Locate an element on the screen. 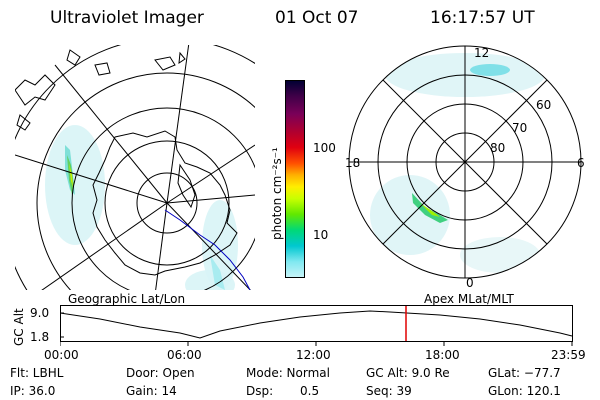 Image resolution: width=600 pixels, height=400 pixels. mlat-label-80: 80 is located at coordinates (498, 148).